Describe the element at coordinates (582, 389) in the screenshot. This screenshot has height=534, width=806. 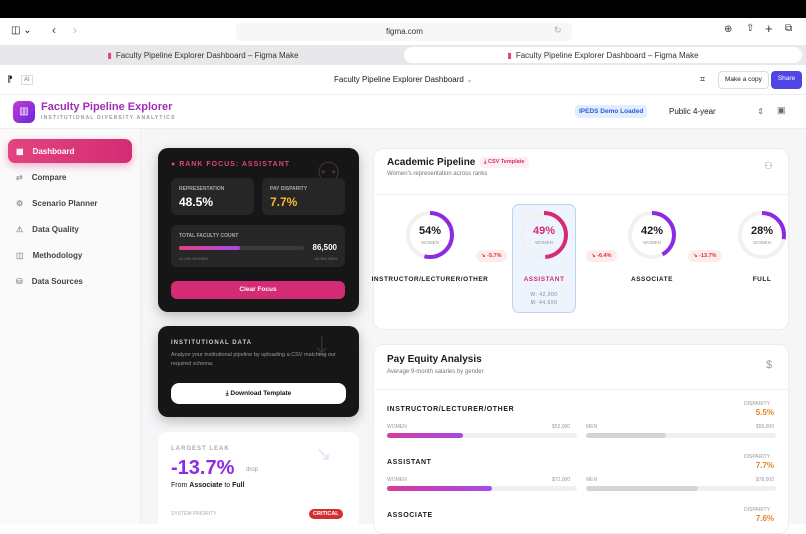
I see `divider` at that location.